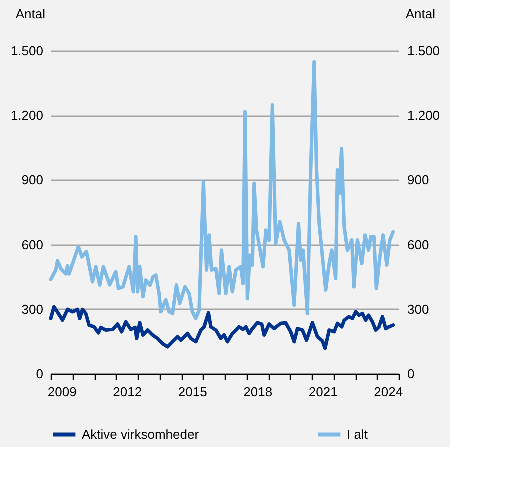  I want to click on y2-tick-label: 300, so click(419, 309).